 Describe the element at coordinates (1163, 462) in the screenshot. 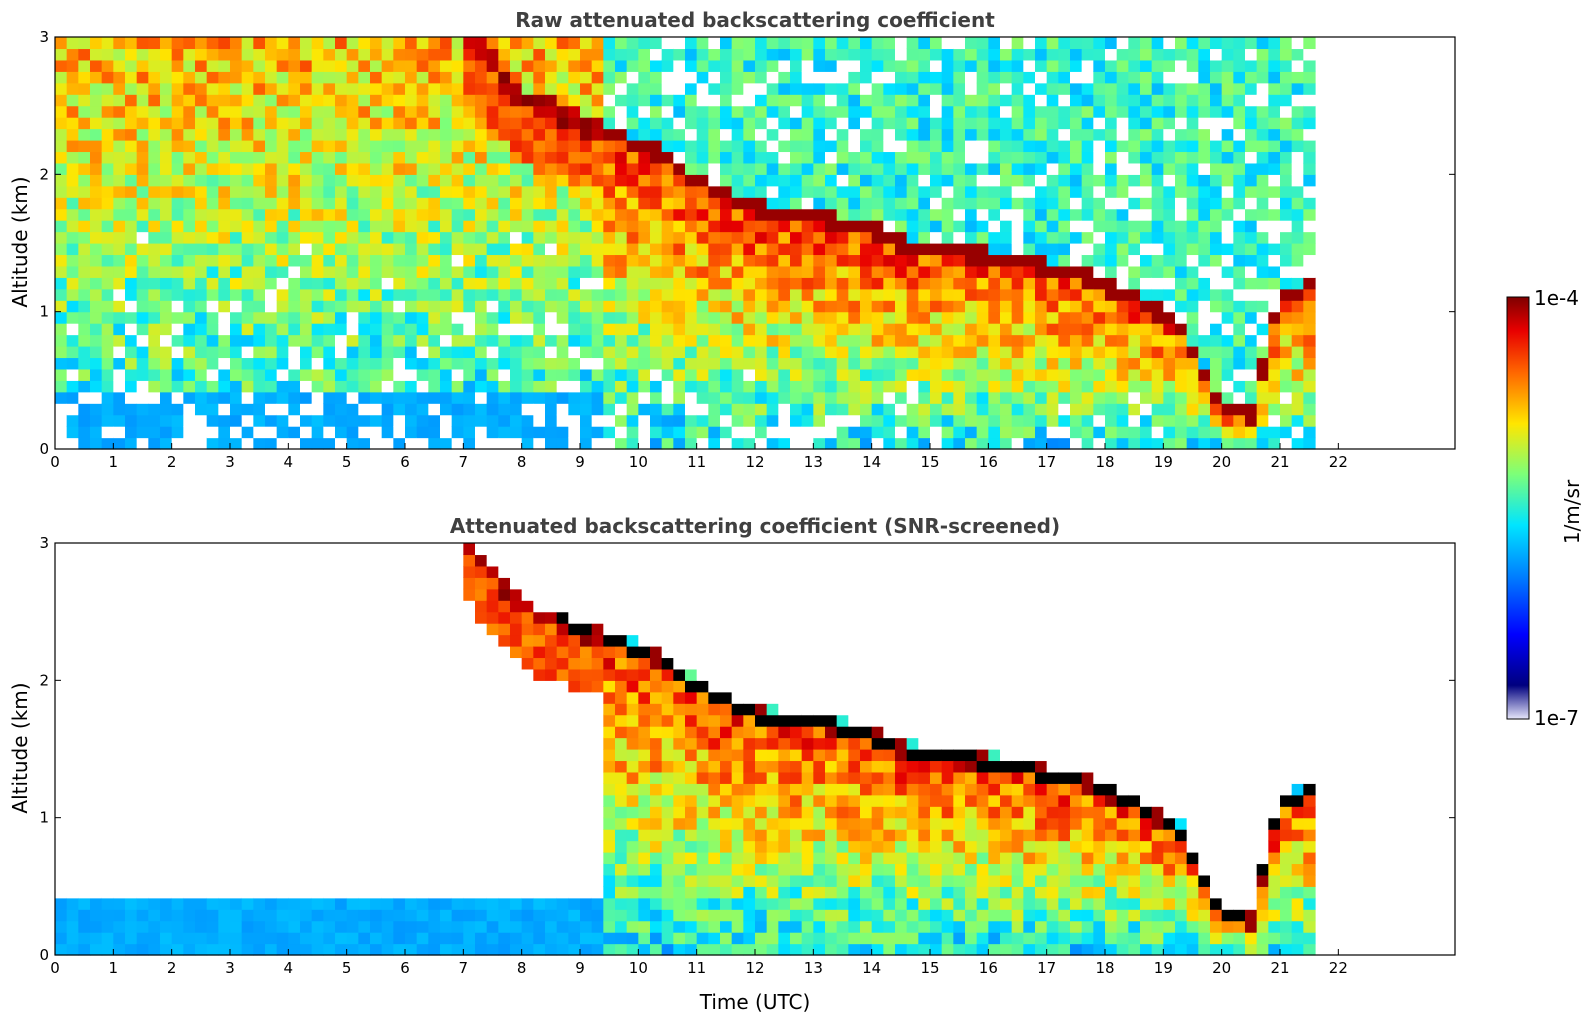

I see `x-tick-label: 19` at that location.